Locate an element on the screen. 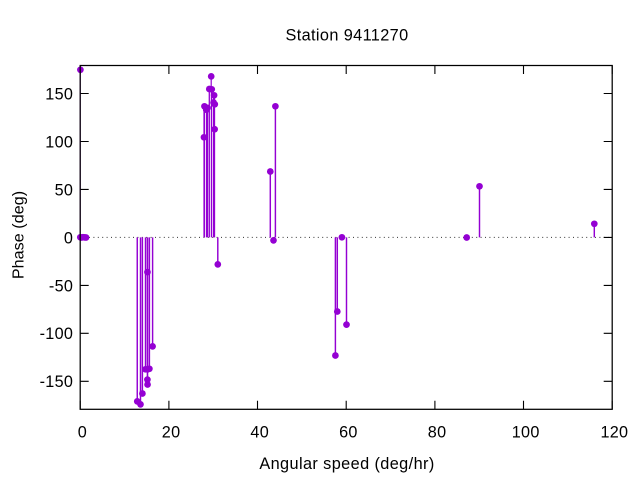  svg-text: Angular speed (deg/hr) is located at coordinates (346, 464).